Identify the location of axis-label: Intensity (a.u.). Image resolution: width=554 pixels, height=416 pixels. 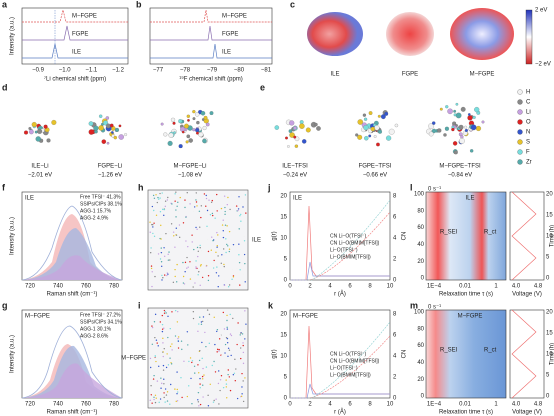
(13, 236).